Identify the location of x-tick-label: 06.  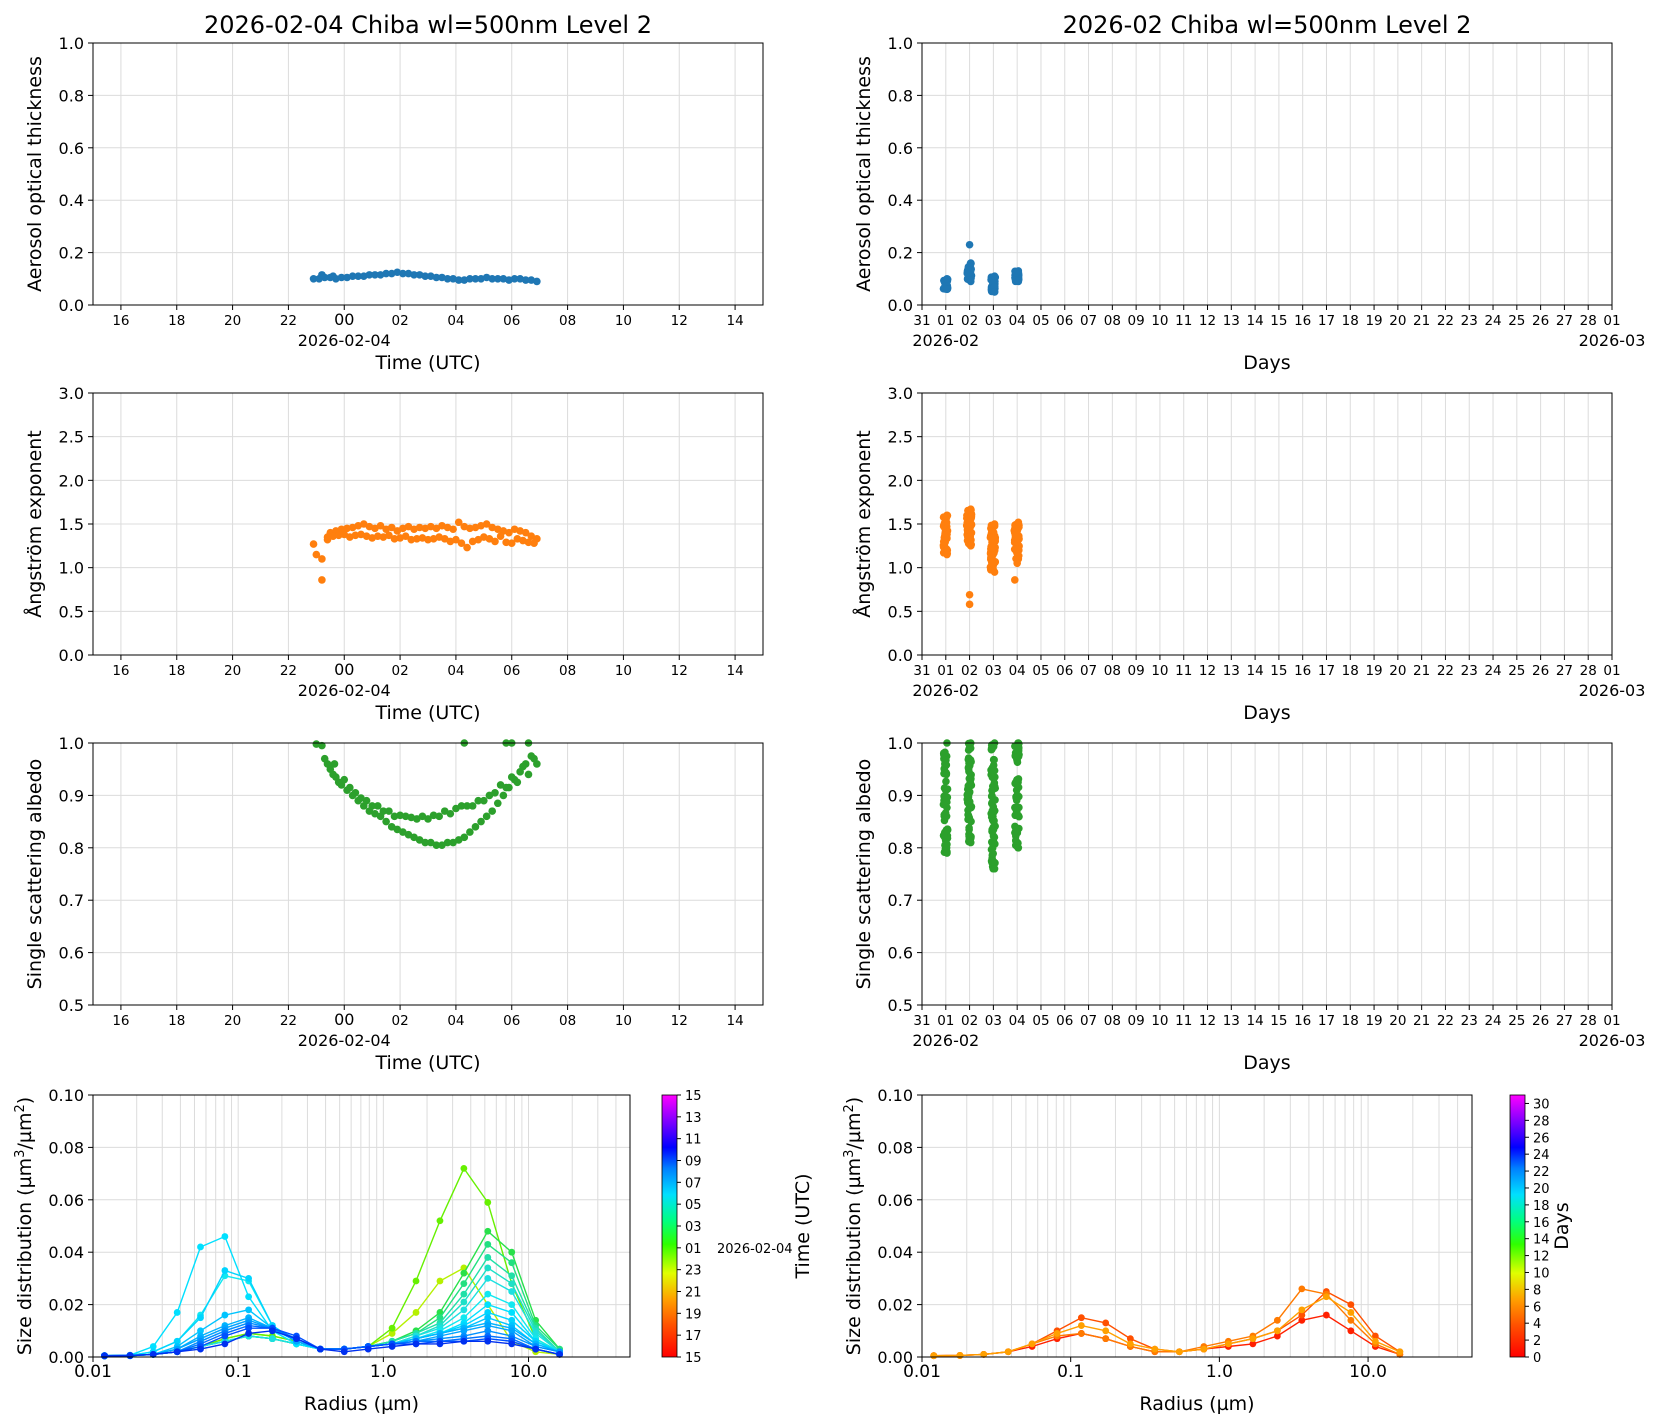
(1064, 671).